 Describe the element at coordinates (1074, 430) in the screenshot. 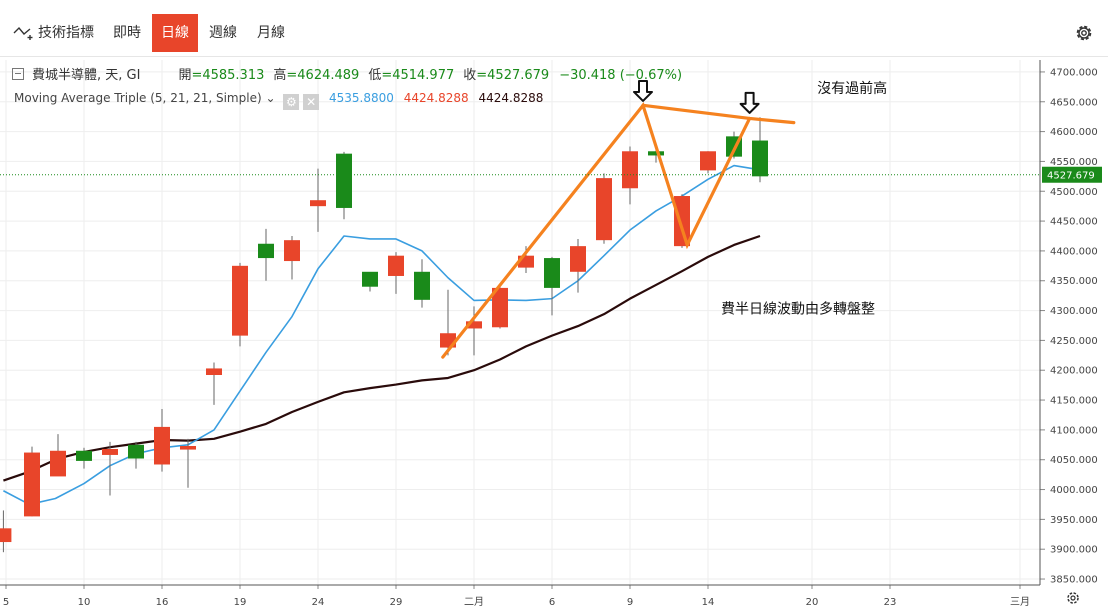

I see `y-tick-label: 4100.000` at that location.